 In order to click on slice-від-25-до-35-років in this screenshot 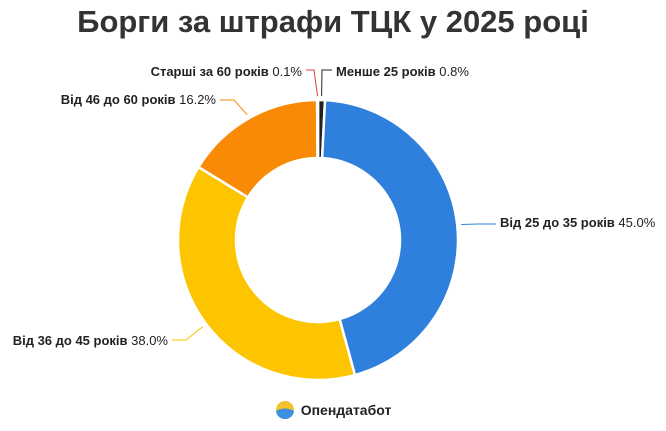, I will do `click(390, 237)`.